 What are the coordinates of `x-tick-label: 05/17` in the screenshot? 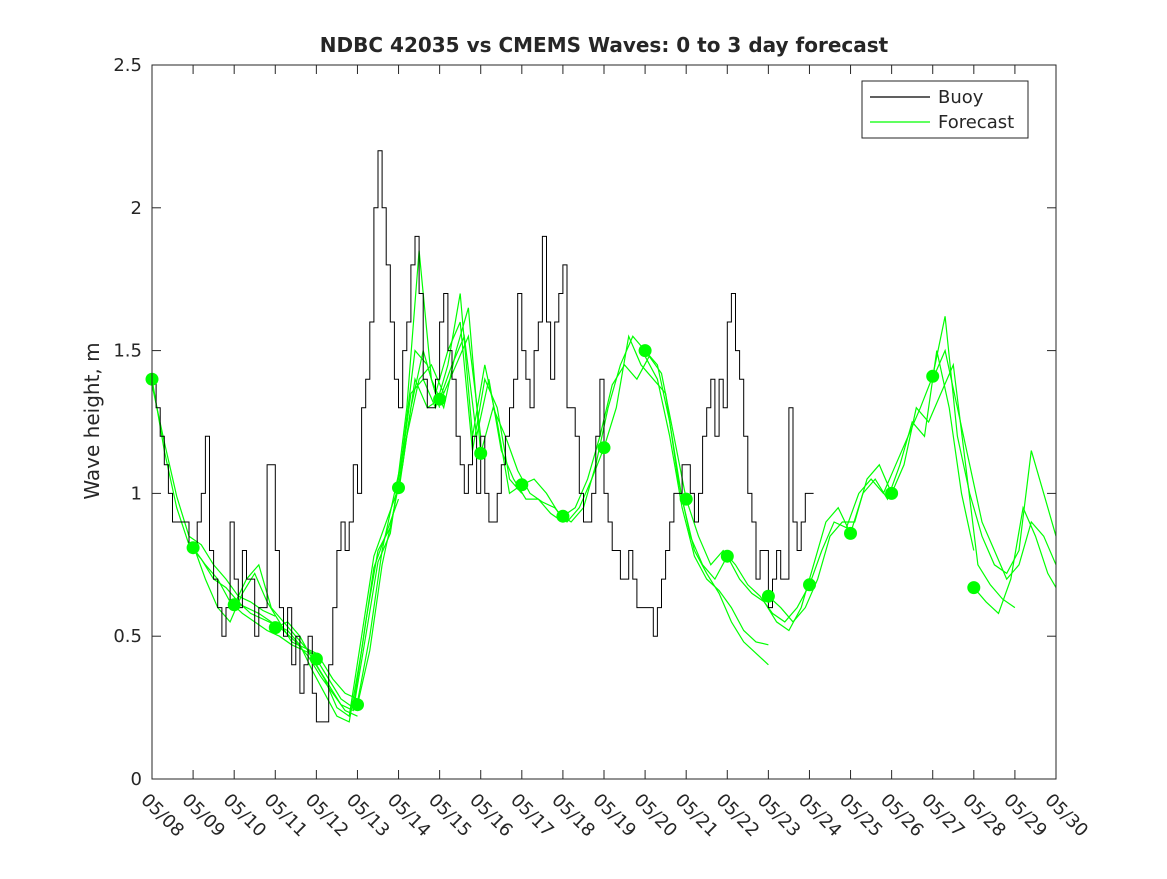 It's located at (532, 816).